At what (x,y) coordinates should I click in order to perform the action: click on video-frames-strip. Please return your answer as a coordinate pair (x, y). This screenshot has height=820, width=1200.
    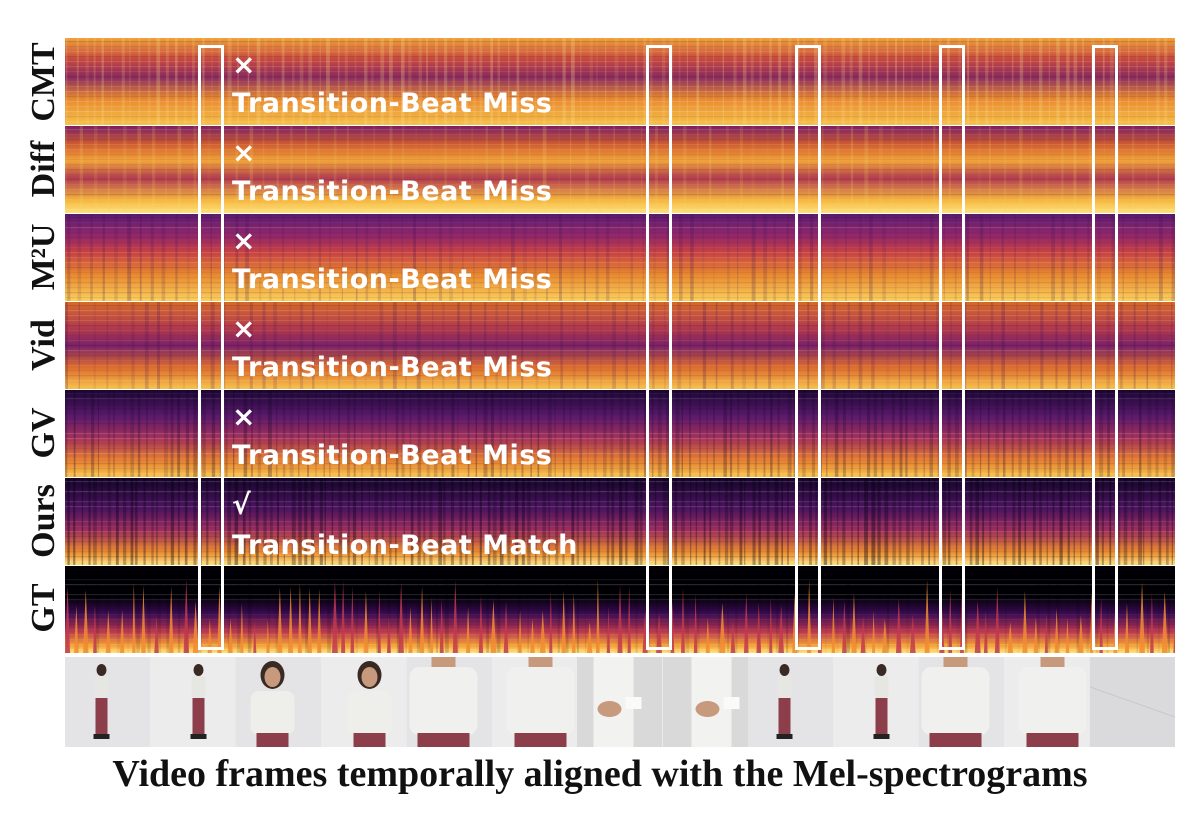
    Looking at the image, I should click on (620, 702).